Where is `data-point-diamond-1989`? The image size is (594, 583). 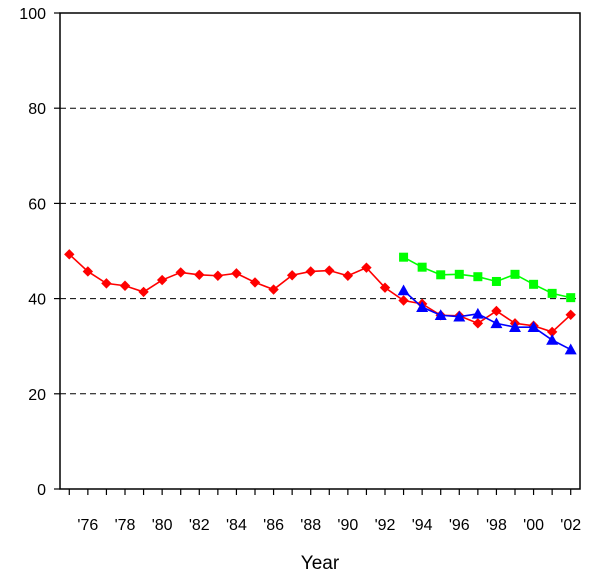 data-point-diamond-1989 is located at coordinates (329, 270).